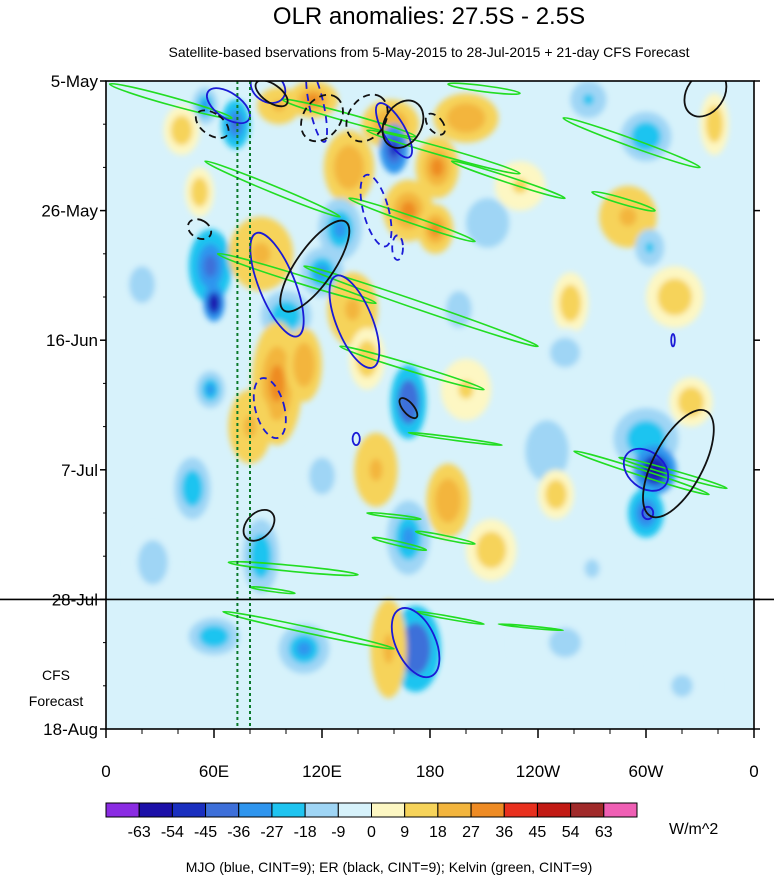  I want to click on colorbar: -63 -54 -45 -36 -27 -18 -9 0 9 18 27 36 45 54 63, so click(371, 821).